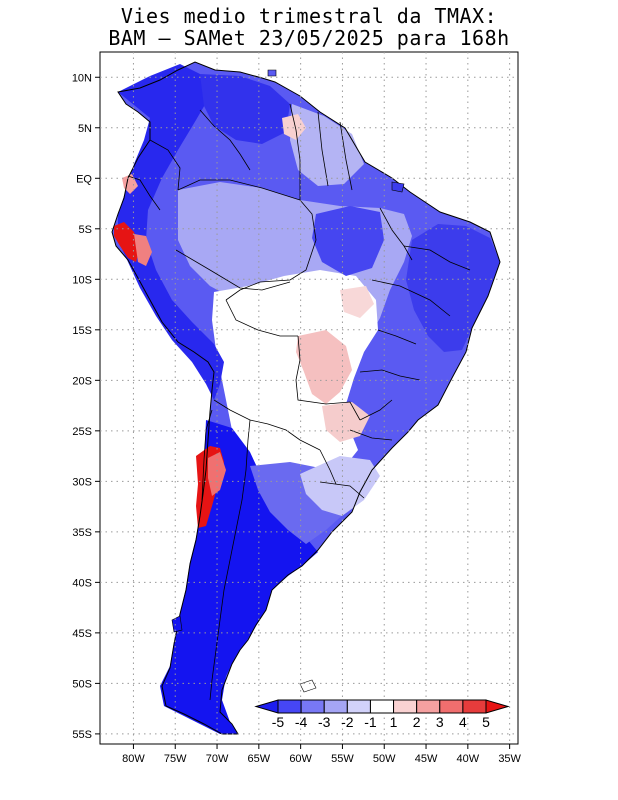  Describe the element at coordinates (177, 624) in the screenshot. I see `island-chiloe` at that location.